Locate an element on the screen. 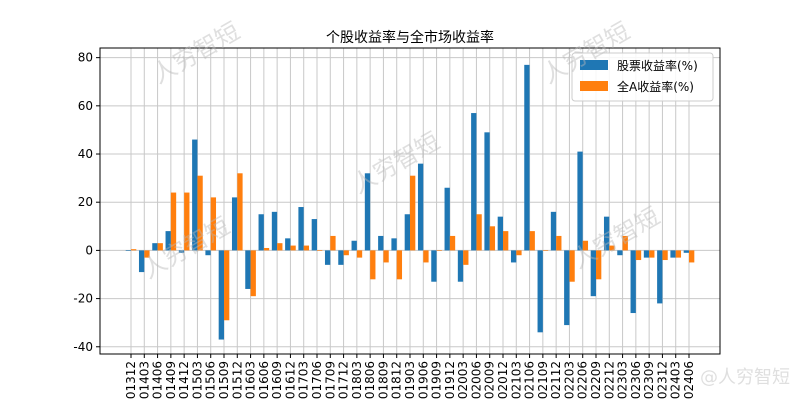 The image size is (800, 404). x-tick-label: 201406 is located at coordinates (158, 380).